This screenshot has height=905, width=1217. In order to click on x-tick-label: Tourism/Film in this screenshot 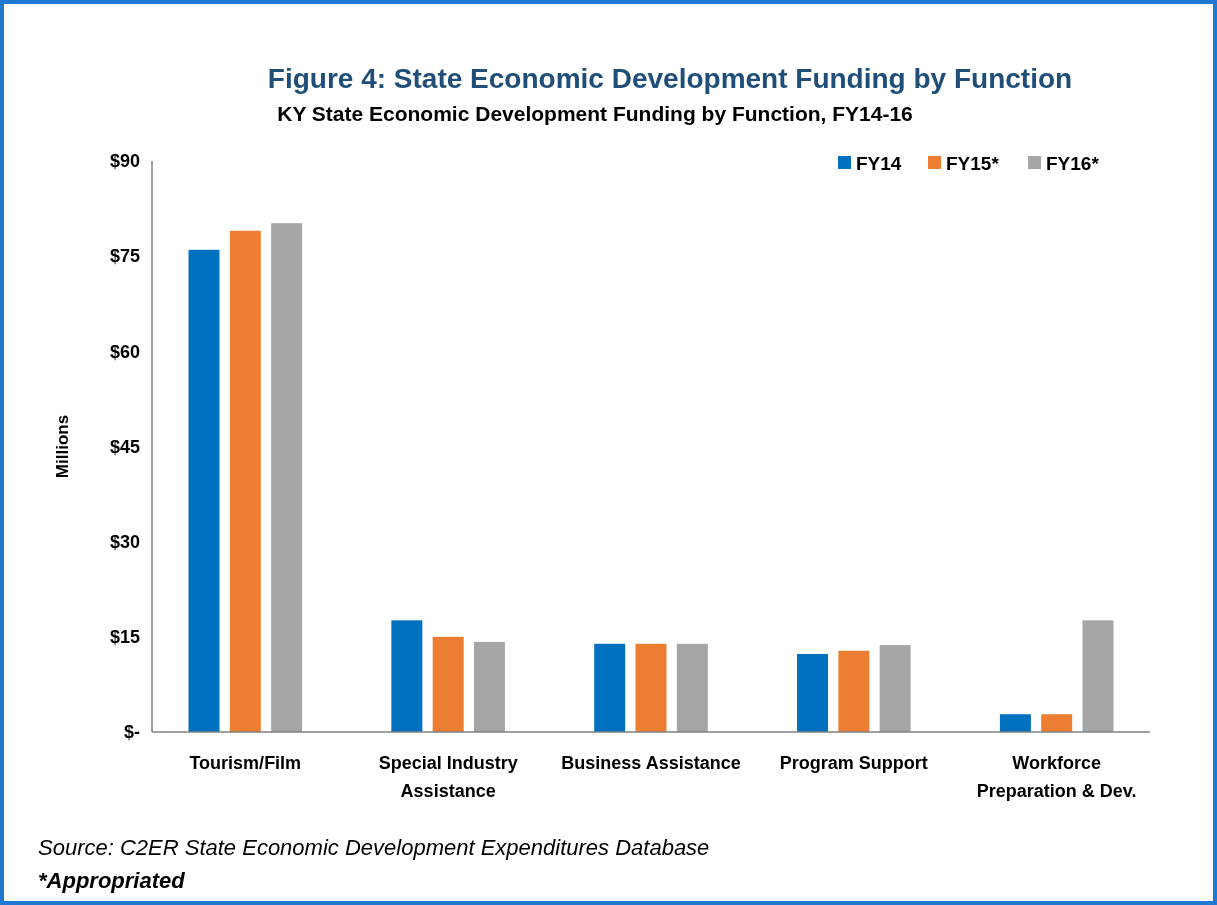, I will do `click(245, 763)`.